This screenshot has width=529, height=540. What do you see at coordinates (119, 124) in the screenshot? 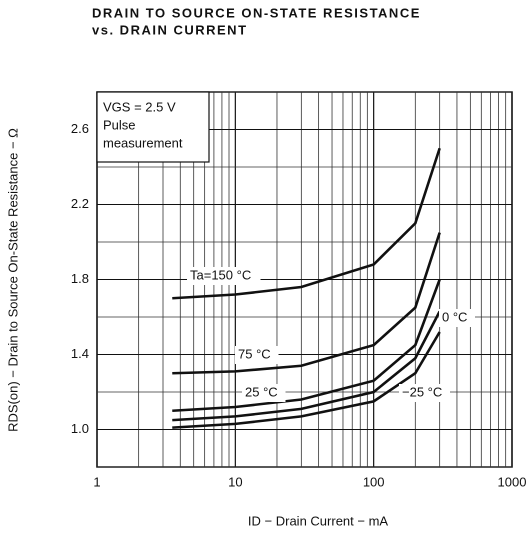
I see `annotation: Pulse` at bounding box center [119, 124].